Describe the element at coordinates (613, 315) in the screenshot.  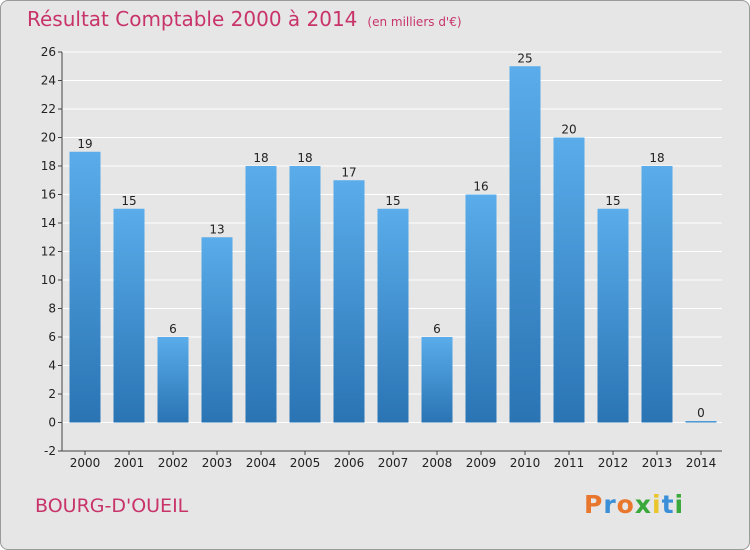
I see `bar-2012` at that location.